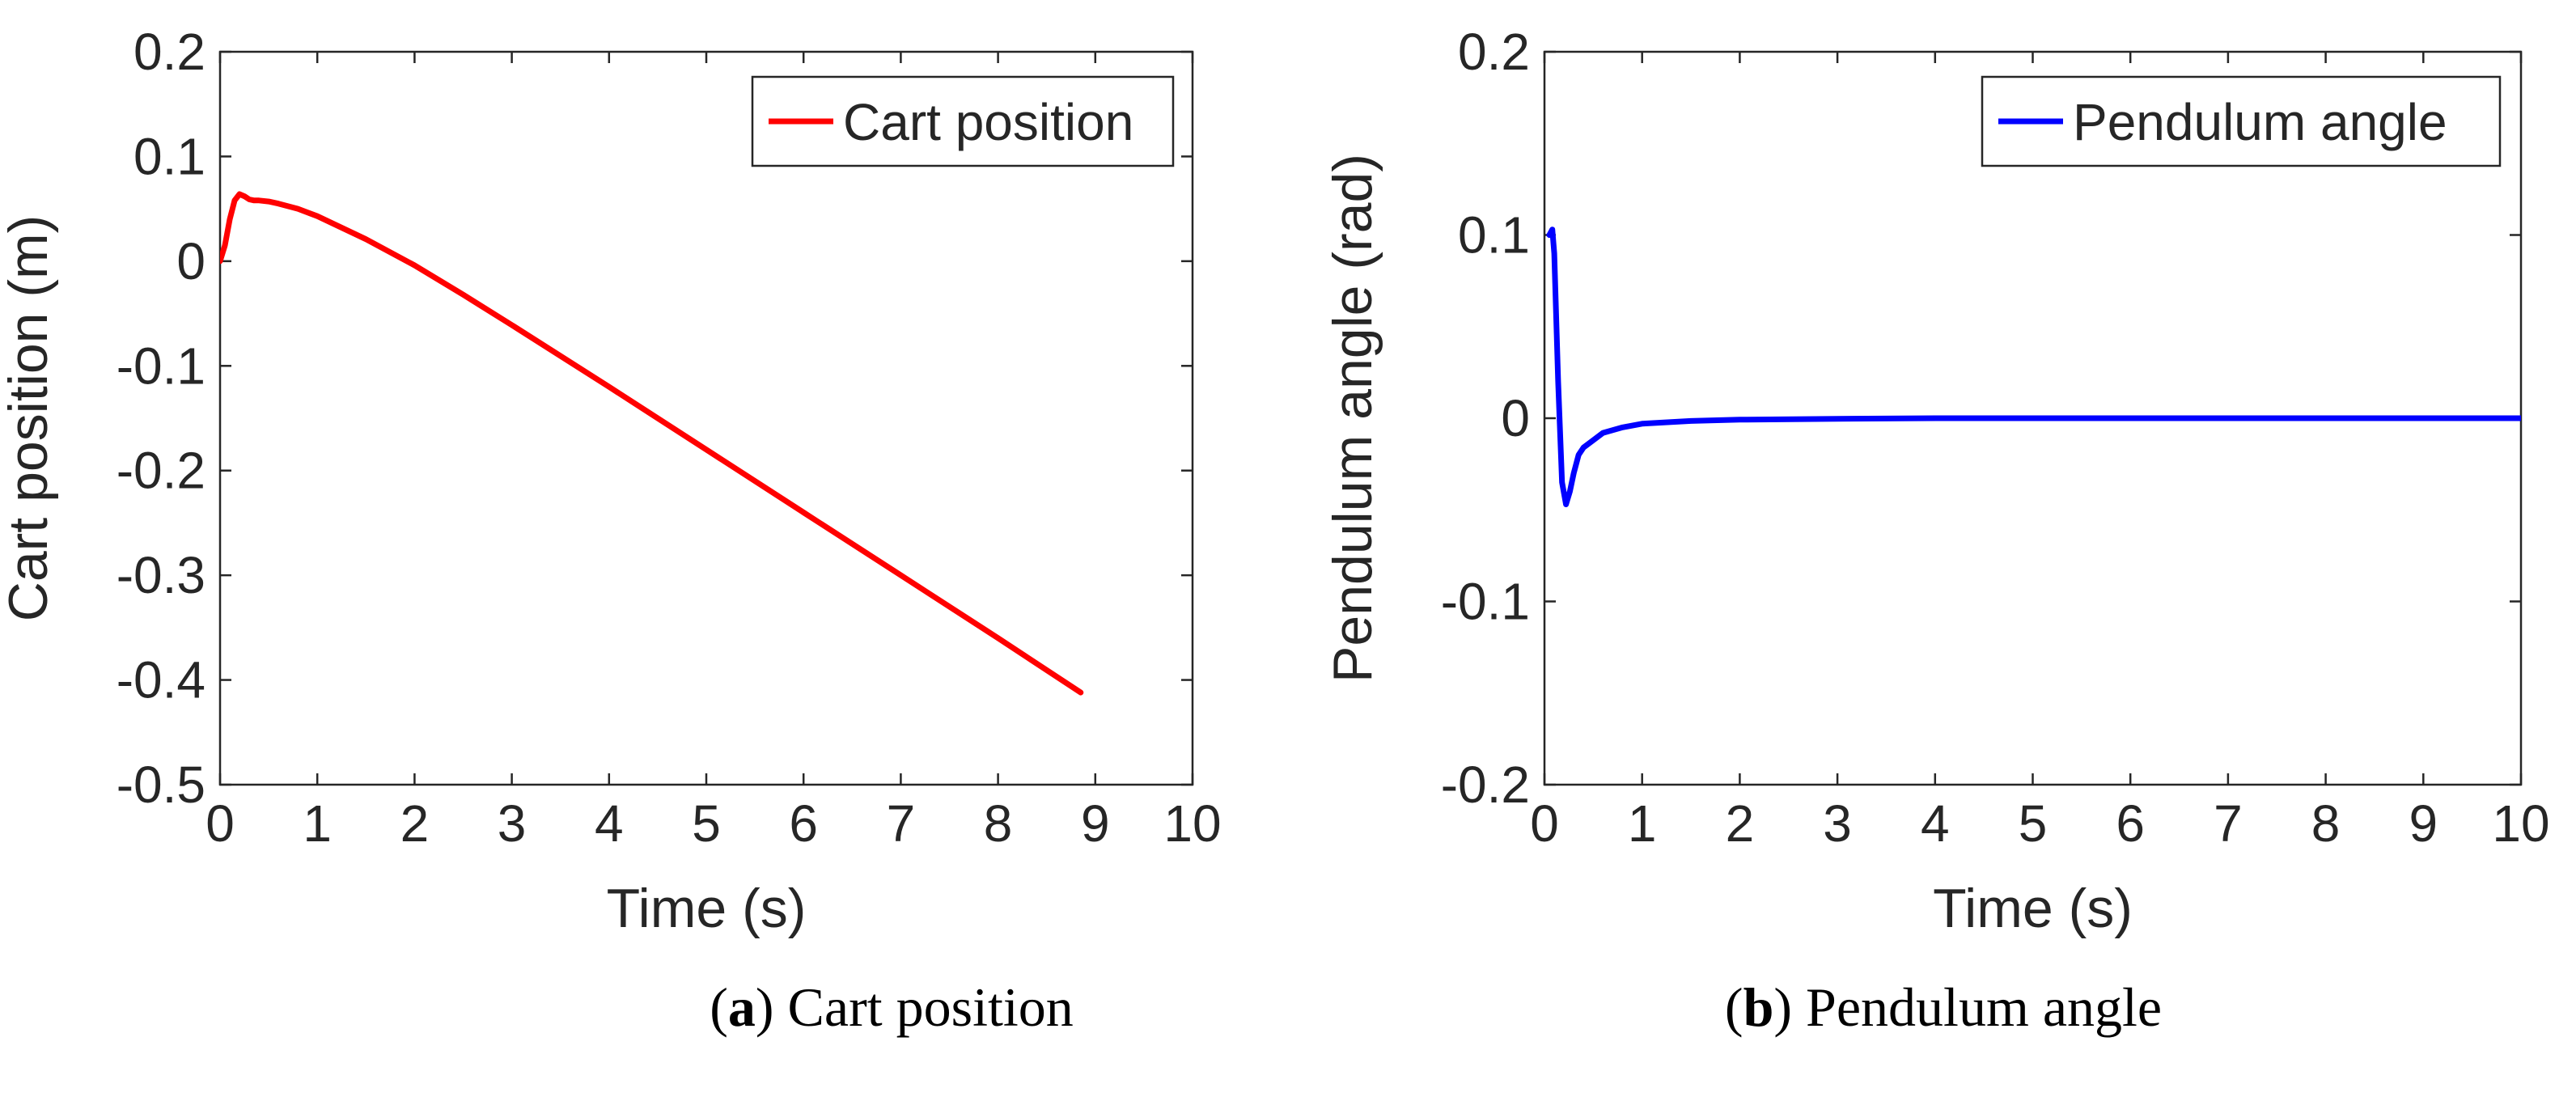 Image resolution: width=2576 pixels, height=1105 pixels. What do you see at coordinates (161, 680) in the screenshot?
I see `y-tick-label: -0.4` at bounding box center [161, 680].